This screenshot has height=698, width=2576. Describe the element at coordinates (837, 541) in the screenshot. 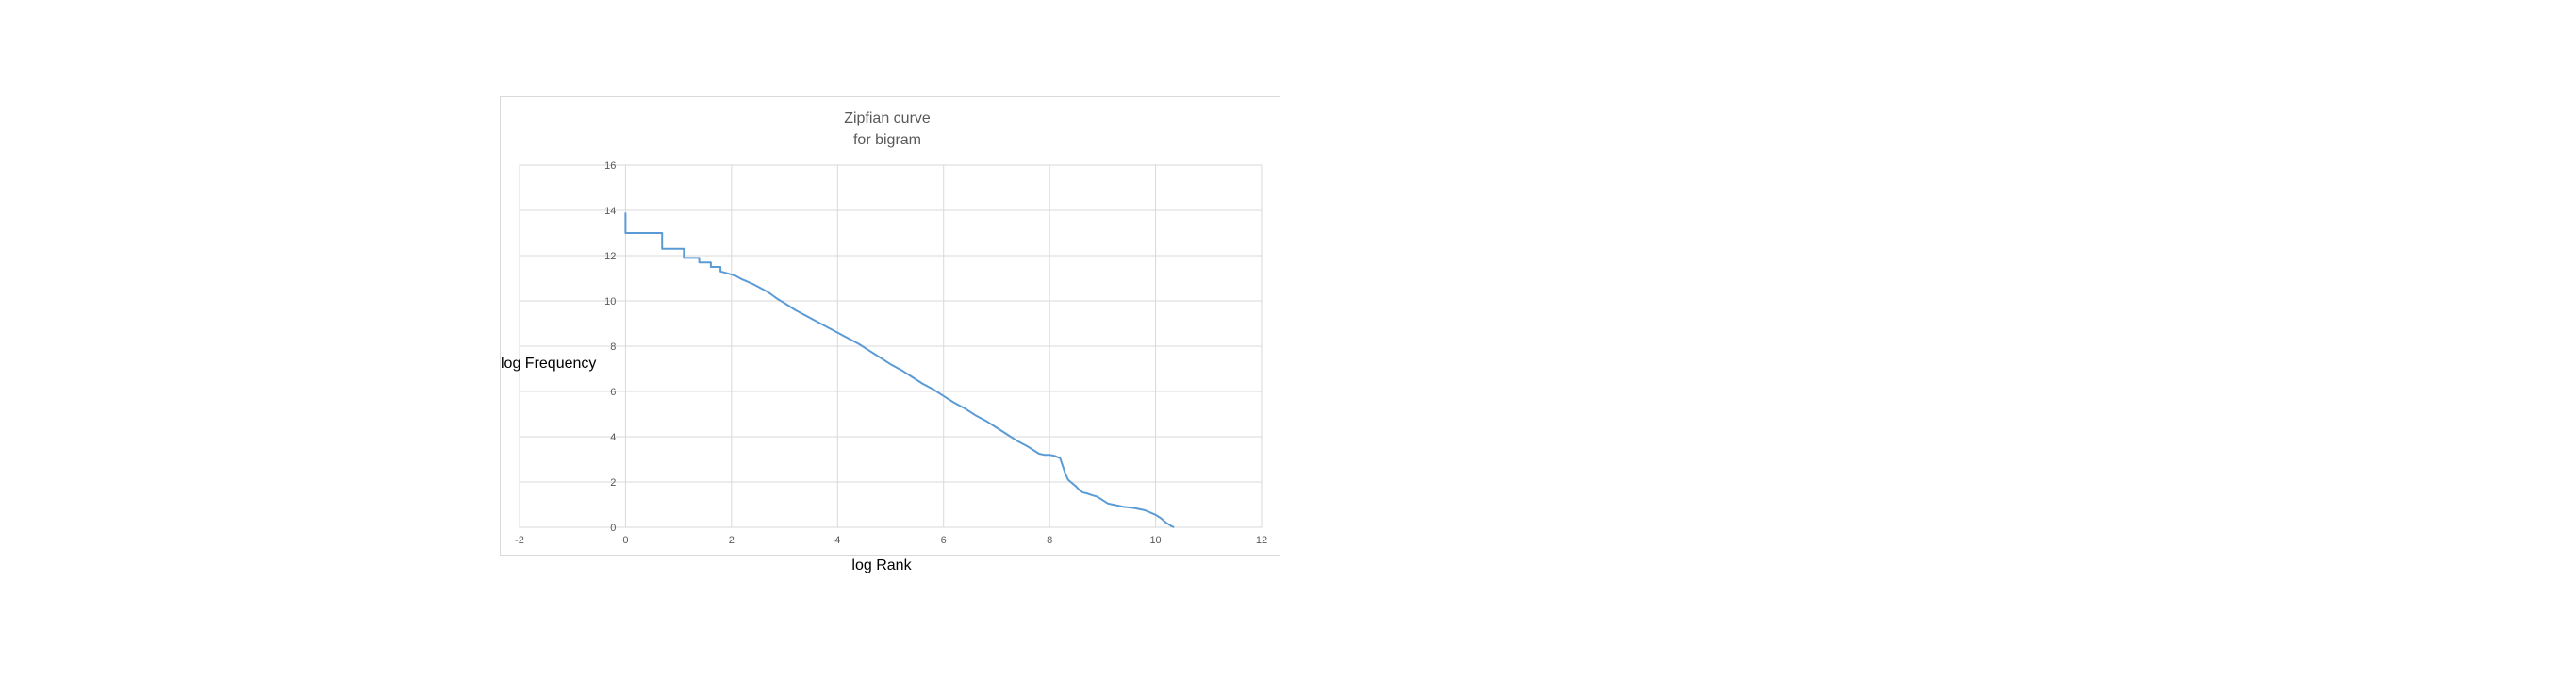

I see `x-tick-label: 4` at that location.